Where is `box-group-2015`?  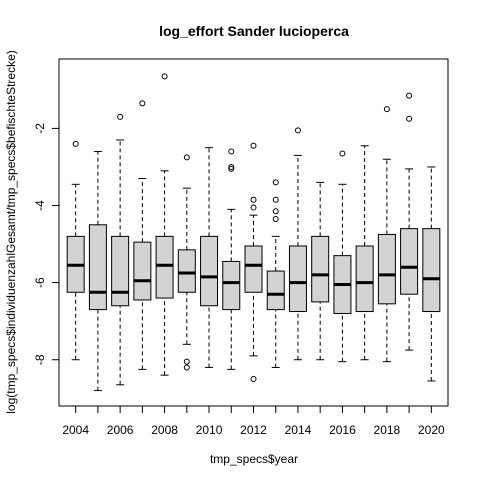
box-group-2015 is located at coordinates (320, 271).